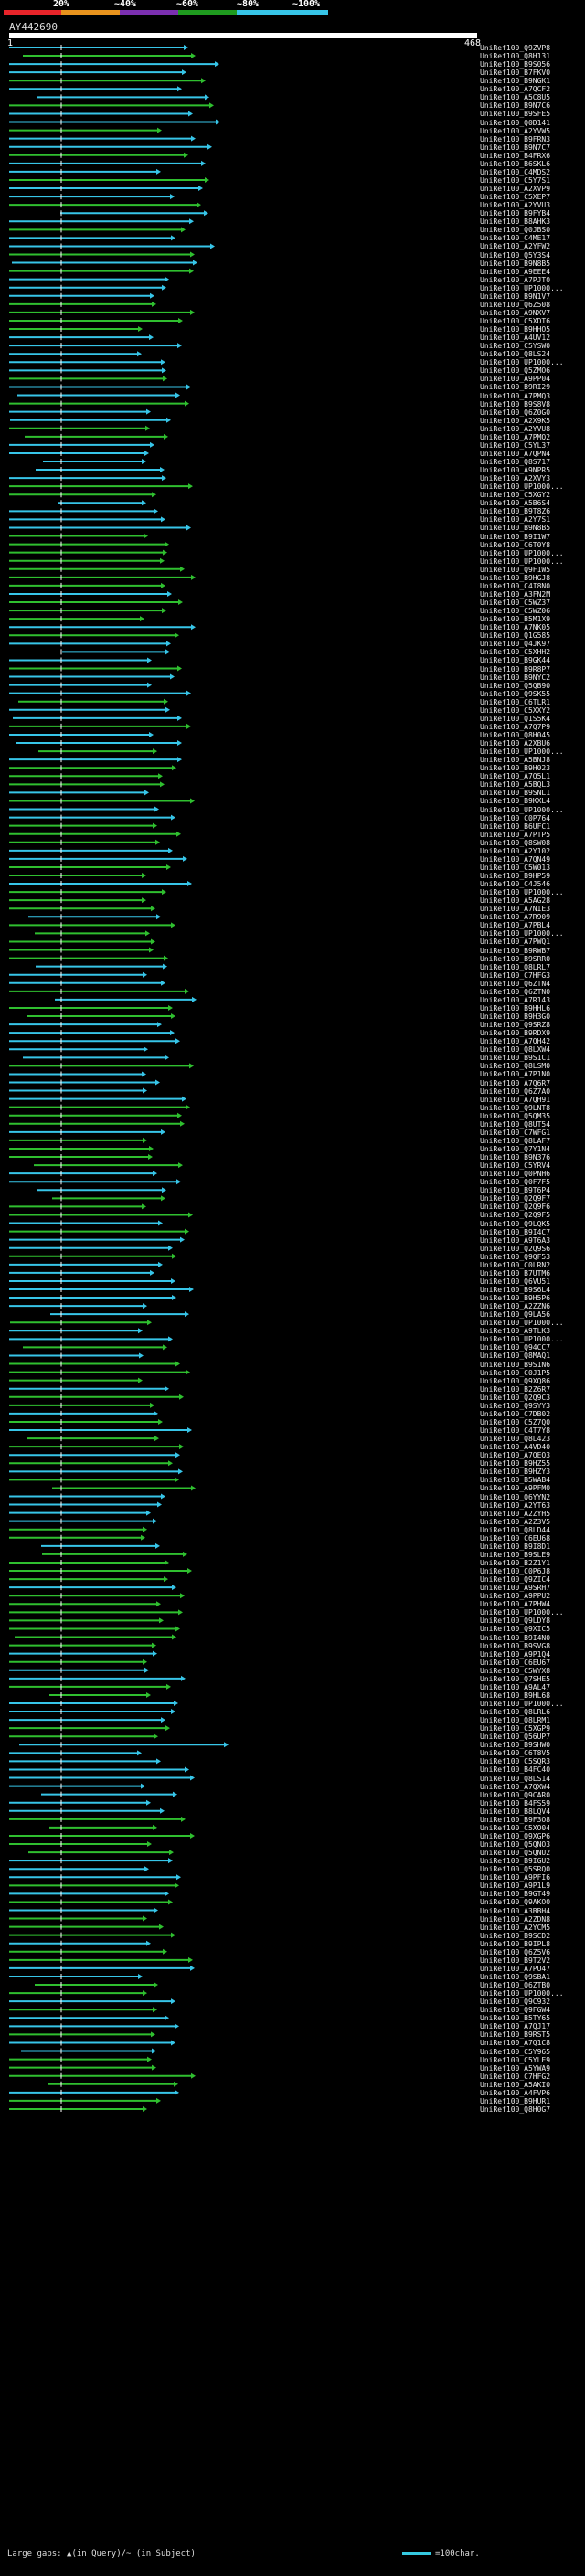 The height and width of the screenshot is (2576, 585). What do you see at coordinates (515, 1927) in the screenshot?
I see `hit-label: UniRef100_A2YCM5` at bounding box center [515, 1927].